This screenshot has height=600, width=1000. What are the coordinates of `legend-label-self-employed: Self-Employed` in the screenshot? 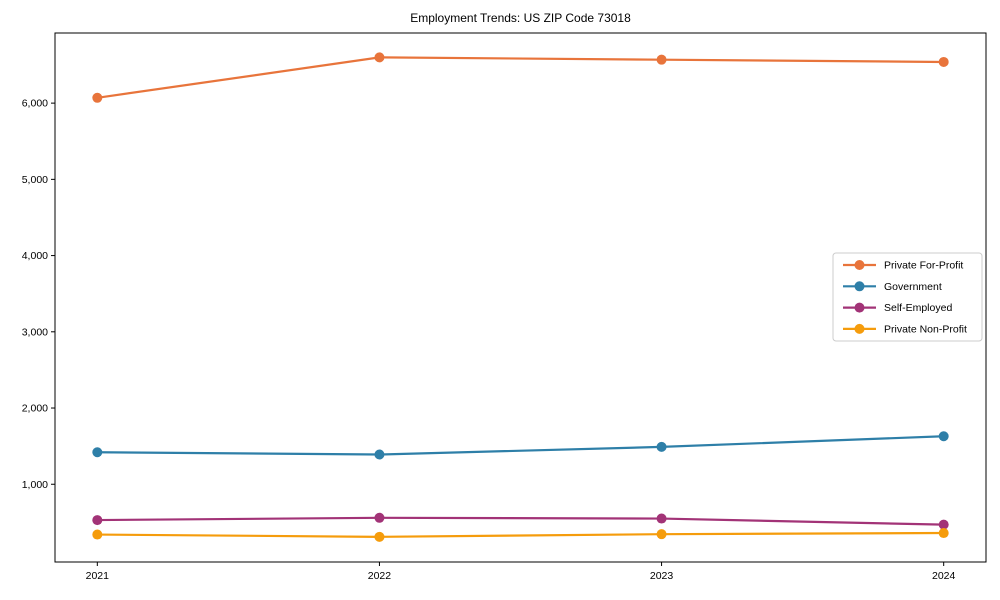 It's located at (918, 308).